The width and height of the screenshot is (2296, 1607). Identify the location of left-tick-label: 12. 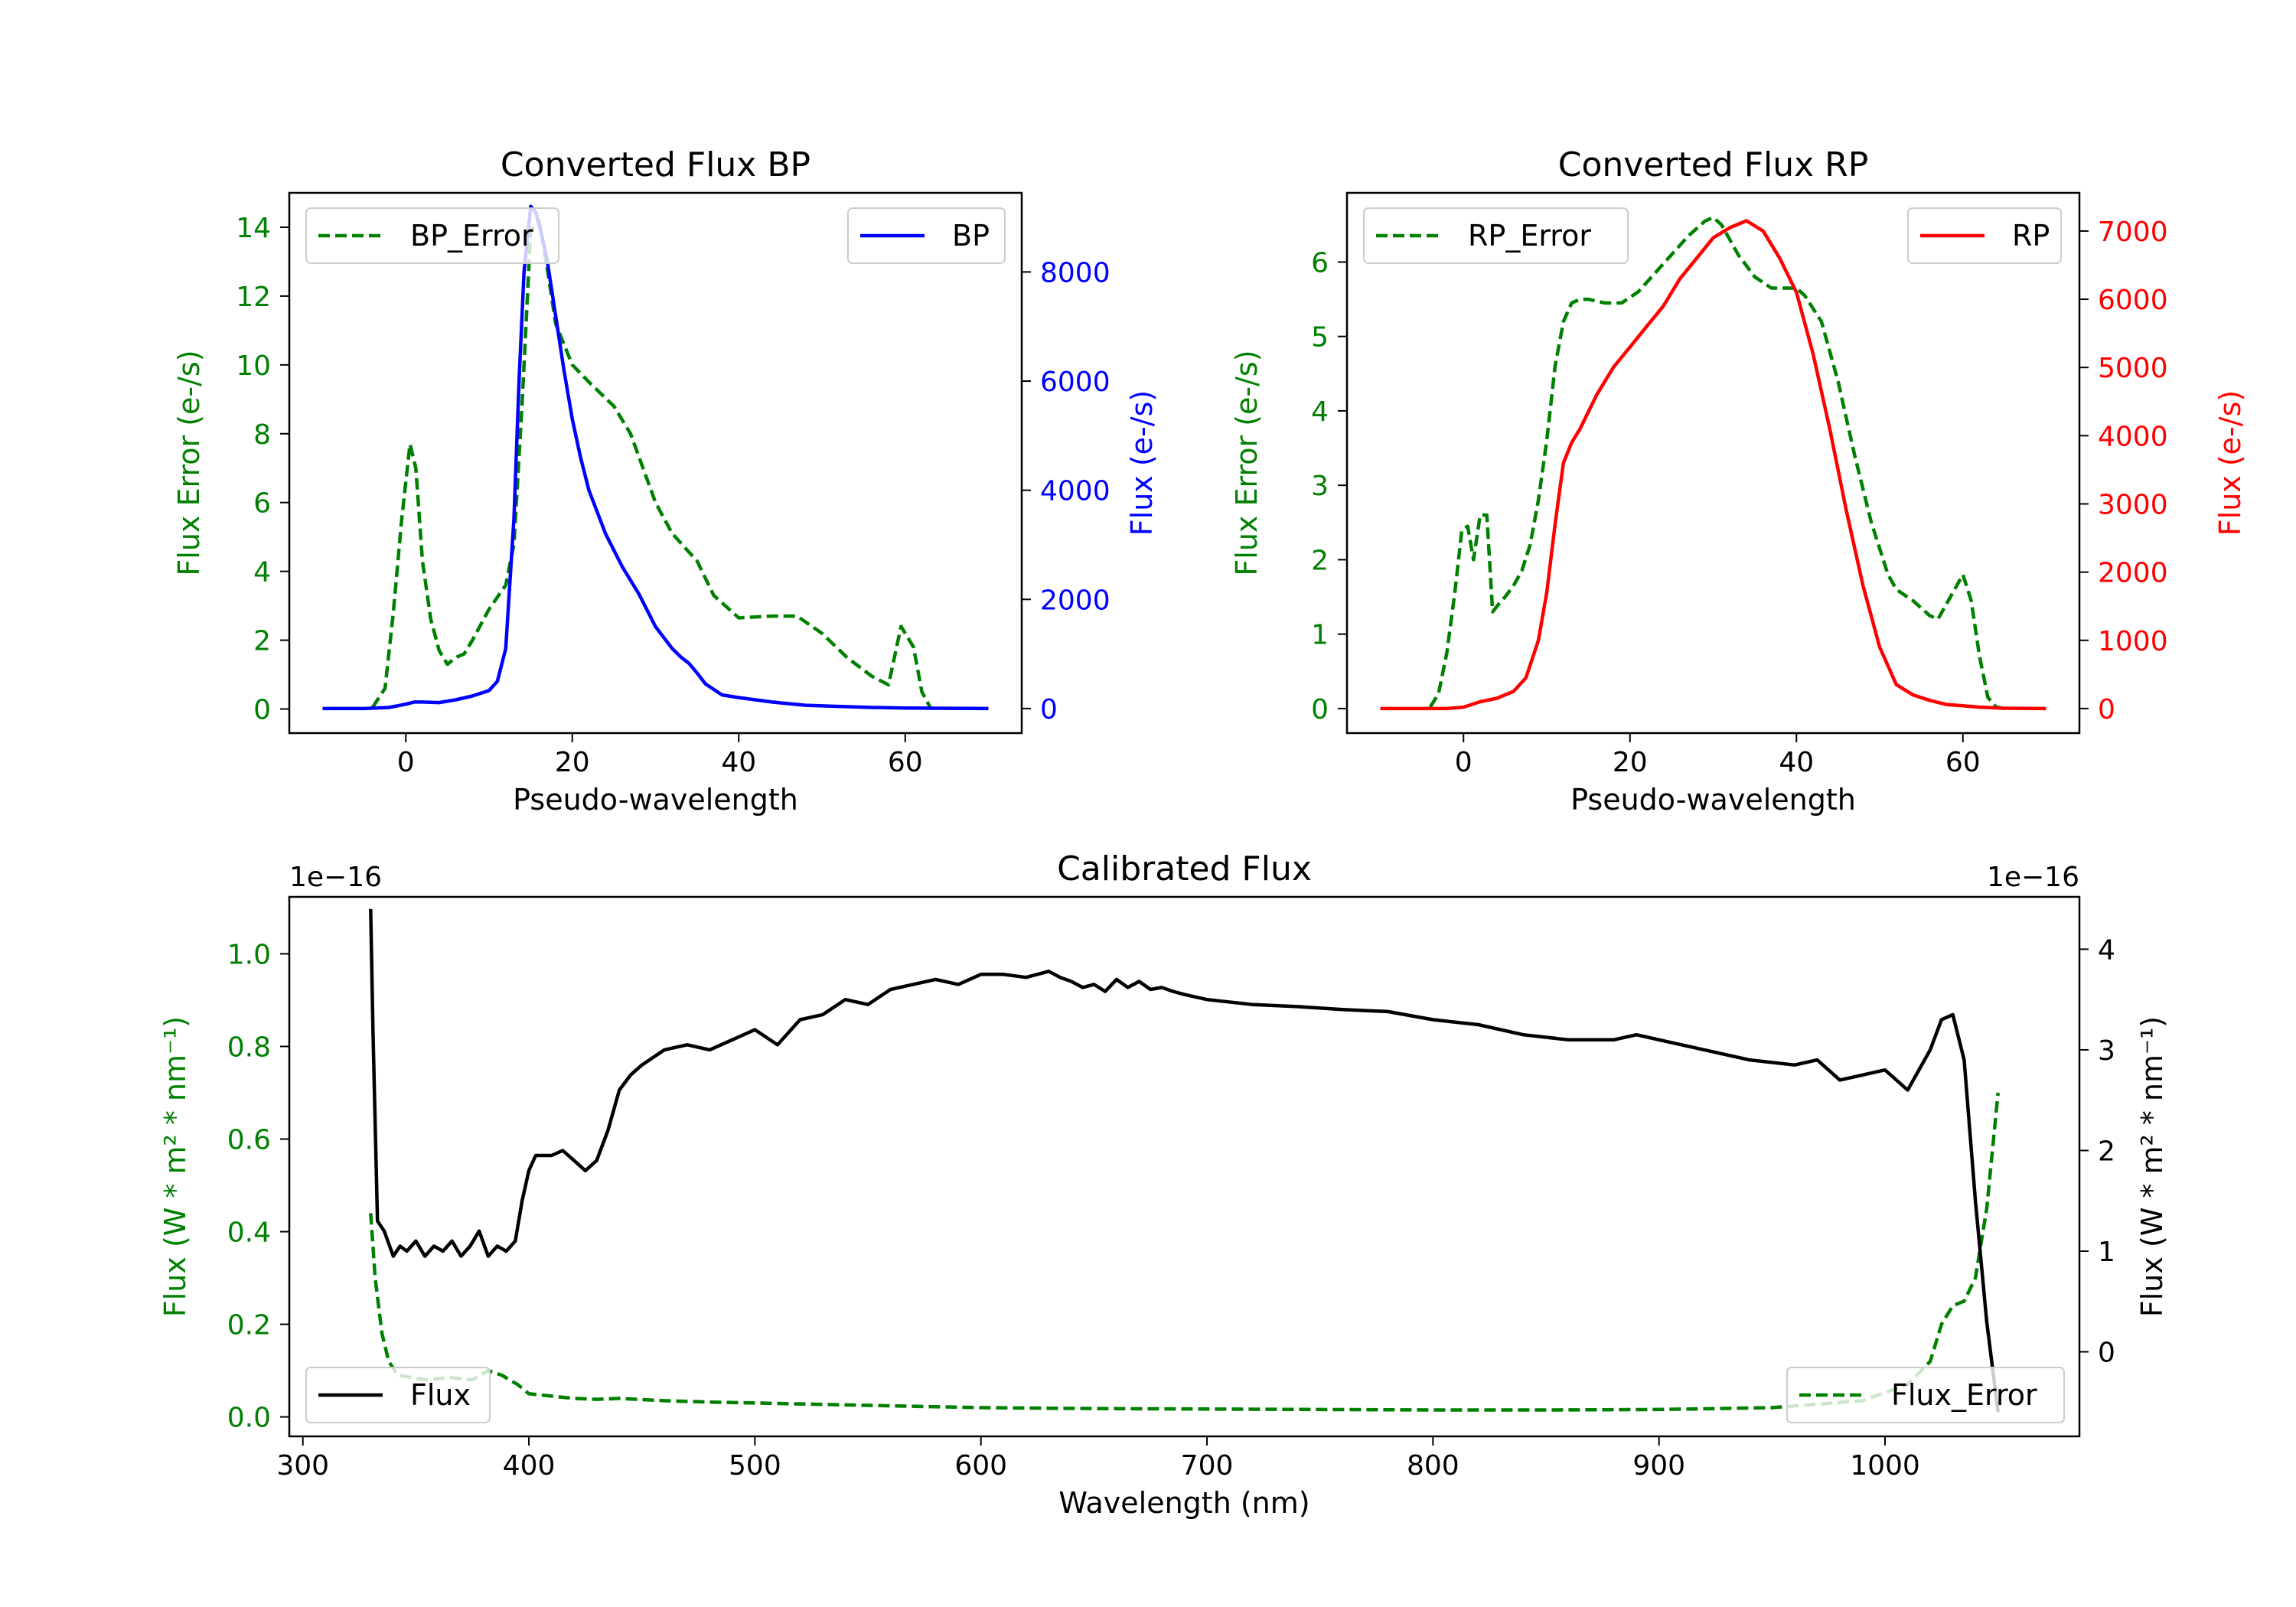
(253, 297).